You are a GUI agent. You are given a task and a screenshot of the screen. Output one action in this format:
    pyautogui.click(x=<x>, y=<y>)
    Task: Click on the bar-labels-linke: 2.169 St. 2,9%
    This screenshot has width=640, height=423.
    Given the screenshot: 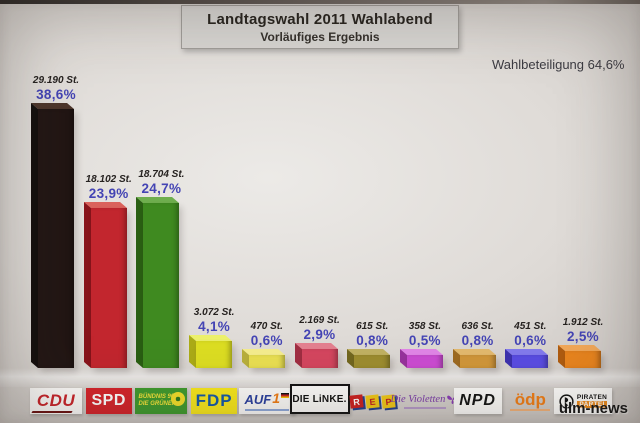 What is the action you would take?
    pyautogui.click(x=319, y=328)
    